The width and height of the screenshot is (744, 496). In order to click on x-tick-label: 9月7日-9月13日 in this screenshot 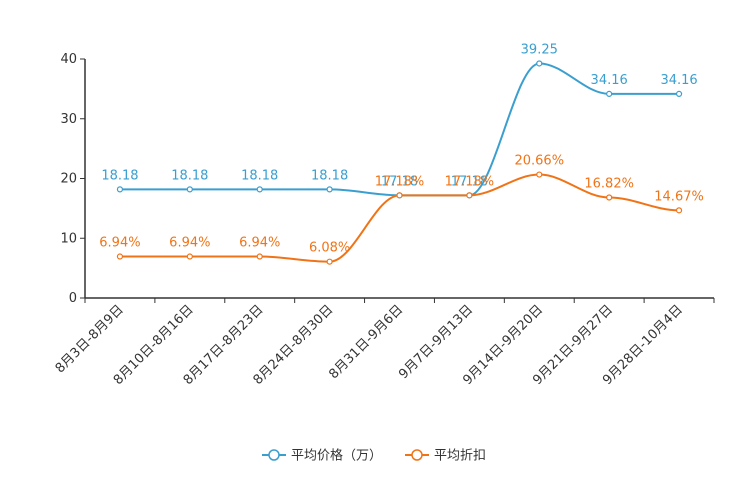, I will do `click(436, 342)`.